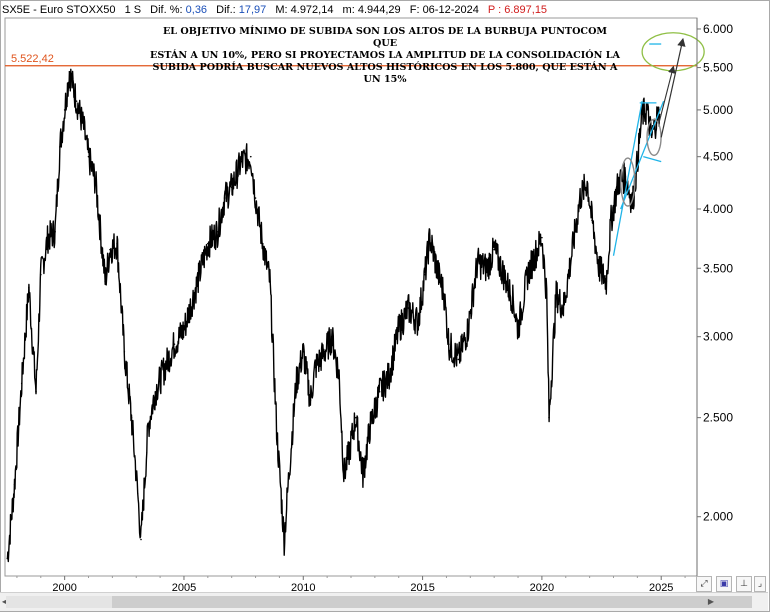 Image resolution: width=770 pixels, height=612 pixels. I want to click on x-tick-label: 2020, so click(542, 587).